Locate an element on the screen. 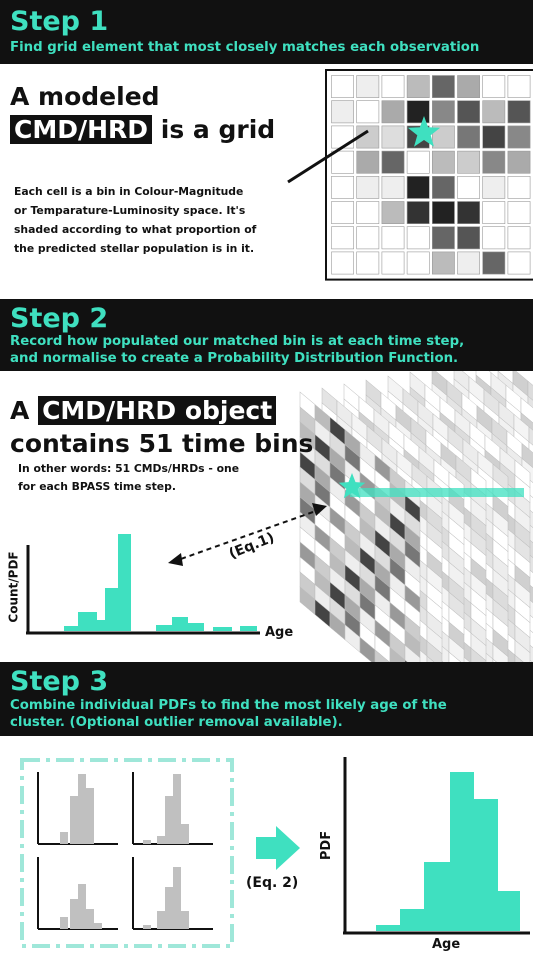  combined-histogram is located at coordinates (436, 846).